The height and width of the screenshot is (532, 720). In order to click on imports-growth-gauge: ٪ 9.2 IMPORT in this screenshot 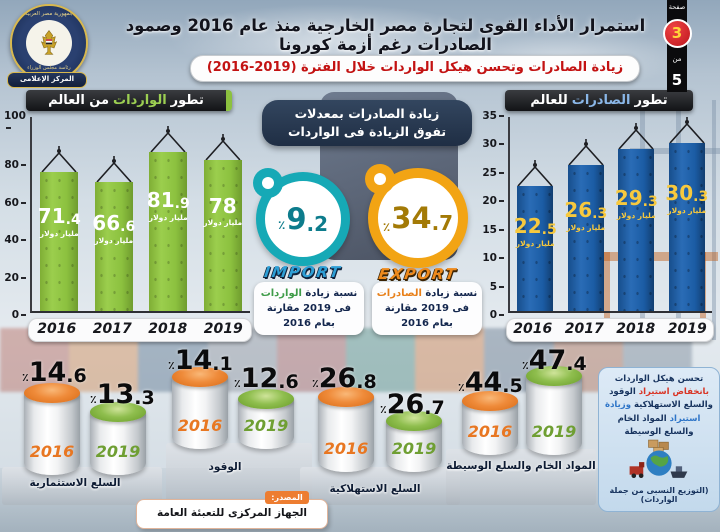, I will do `click(301, 224)`.